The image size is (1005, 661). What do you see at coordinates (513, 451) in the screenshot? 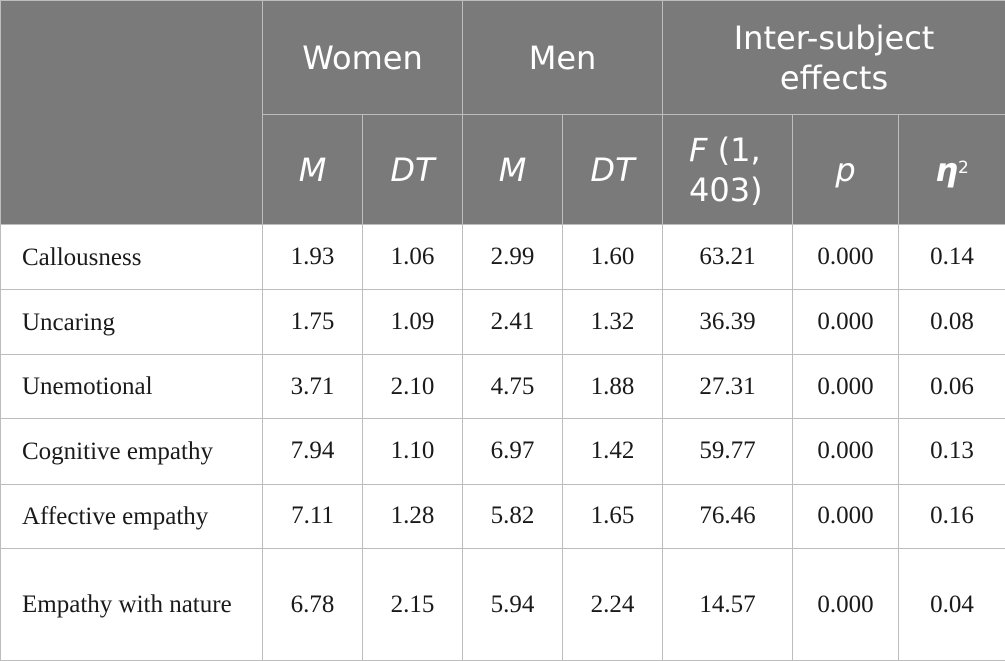
I see `cell-men-m: 6.97` at bounding box center [513, 451].